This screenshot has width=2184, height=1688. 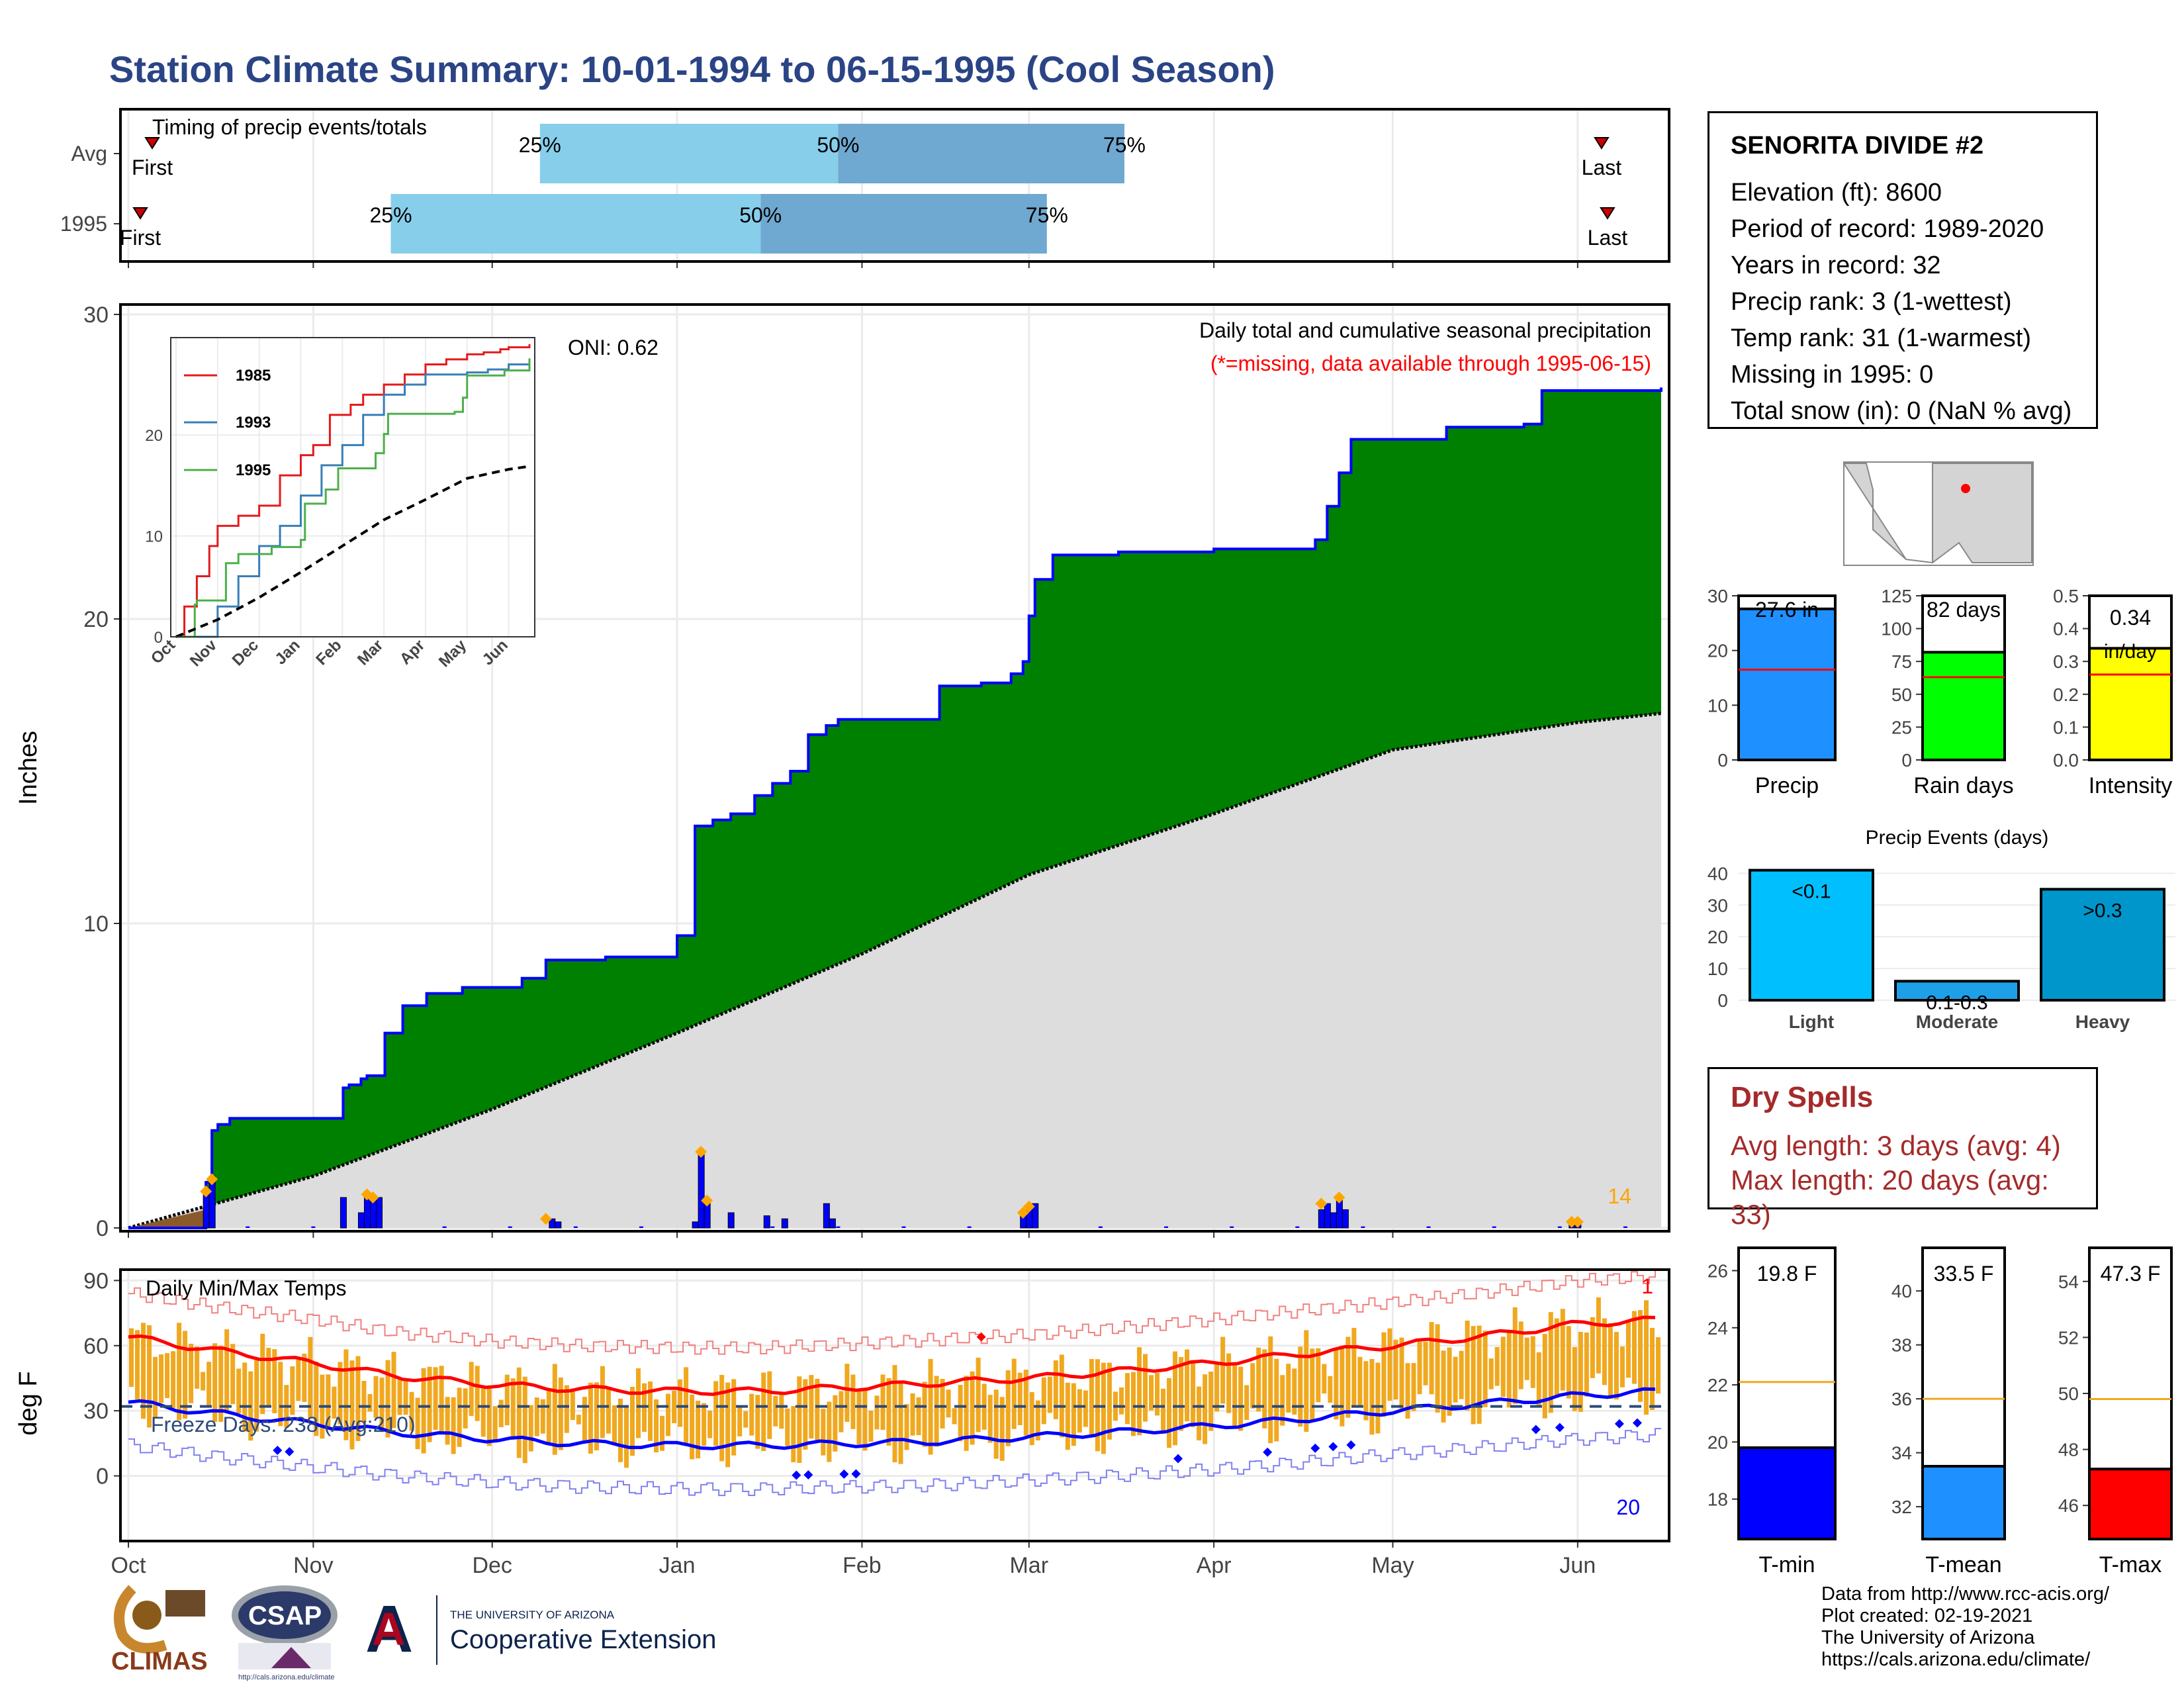 What do you see at coordinates (1812, 892) in the screenshot?
I see `events-bar-label: <0.1` at bounding box center [1812, 892].